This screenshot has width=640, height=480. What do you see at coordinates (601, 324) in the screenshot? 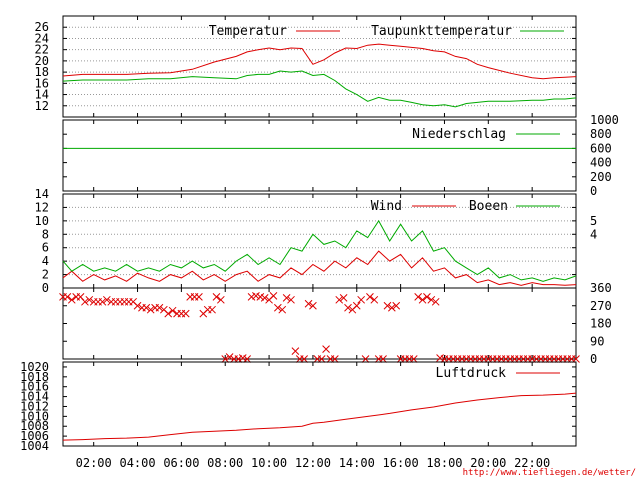
I see `y-tick-label: 180` at bounding box center [601, 324].